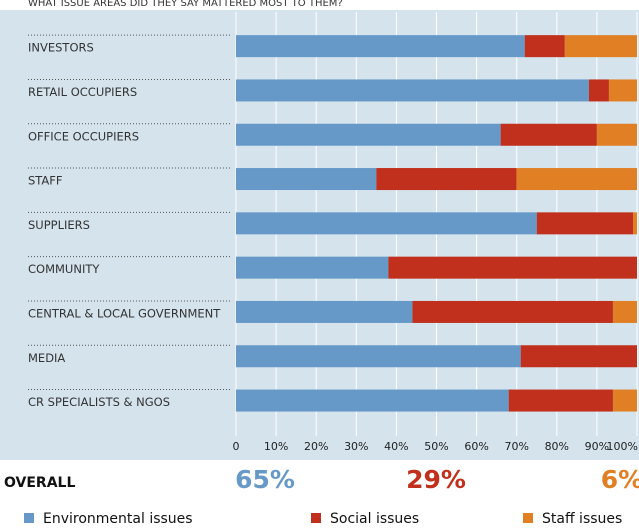 The height and width of the screenshot is (531, 639). Describe the element at coordinates (356, 446) in the screenshot. I see `x-tick-label: 30%` at that location.